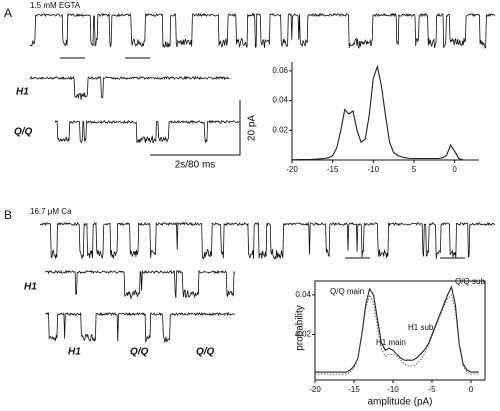 This screenshot has width=500, height=411. What do you see at coordinates (432, 389) in the screenshot?
I see `x-tick-label: -5` at bounding box center [432, 389].